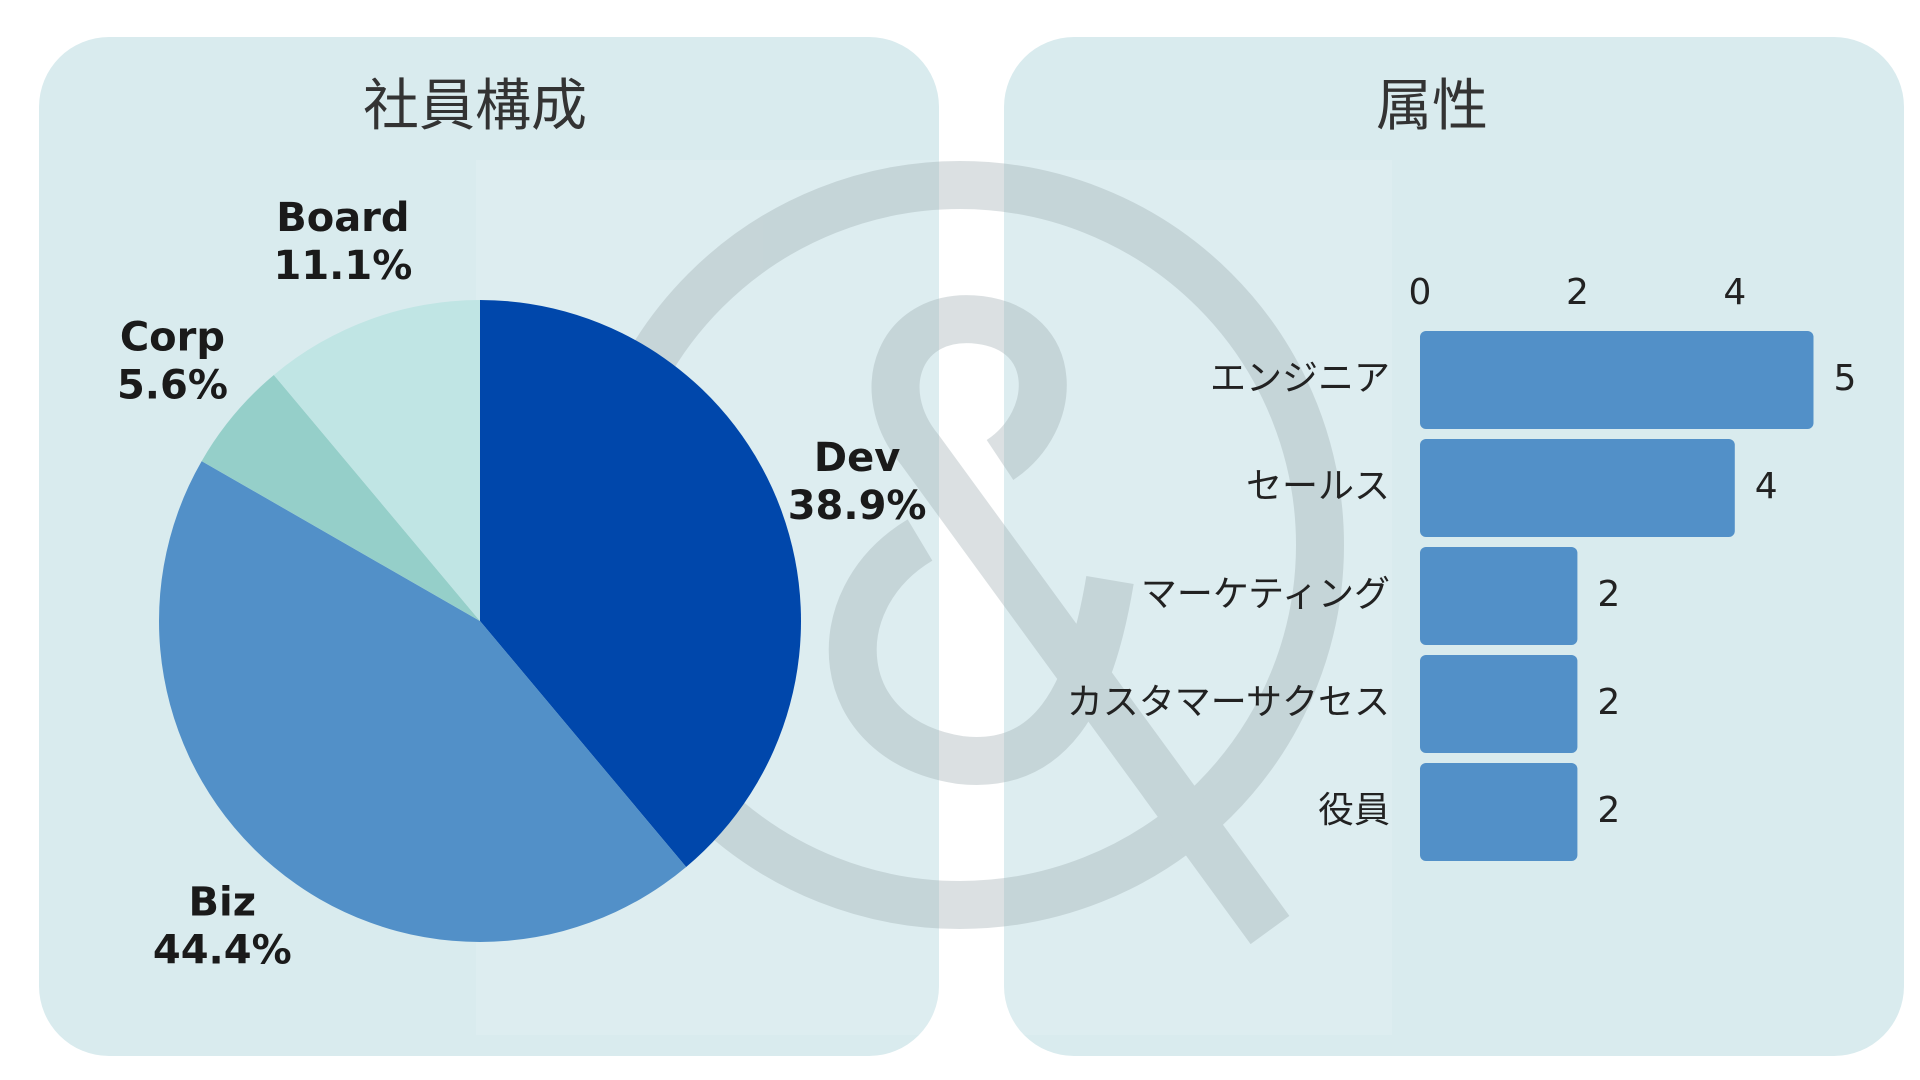 The height and width of the screenshot is (1080, 1920). I want to click on chart-title: 社員構成, so click(475, 106).